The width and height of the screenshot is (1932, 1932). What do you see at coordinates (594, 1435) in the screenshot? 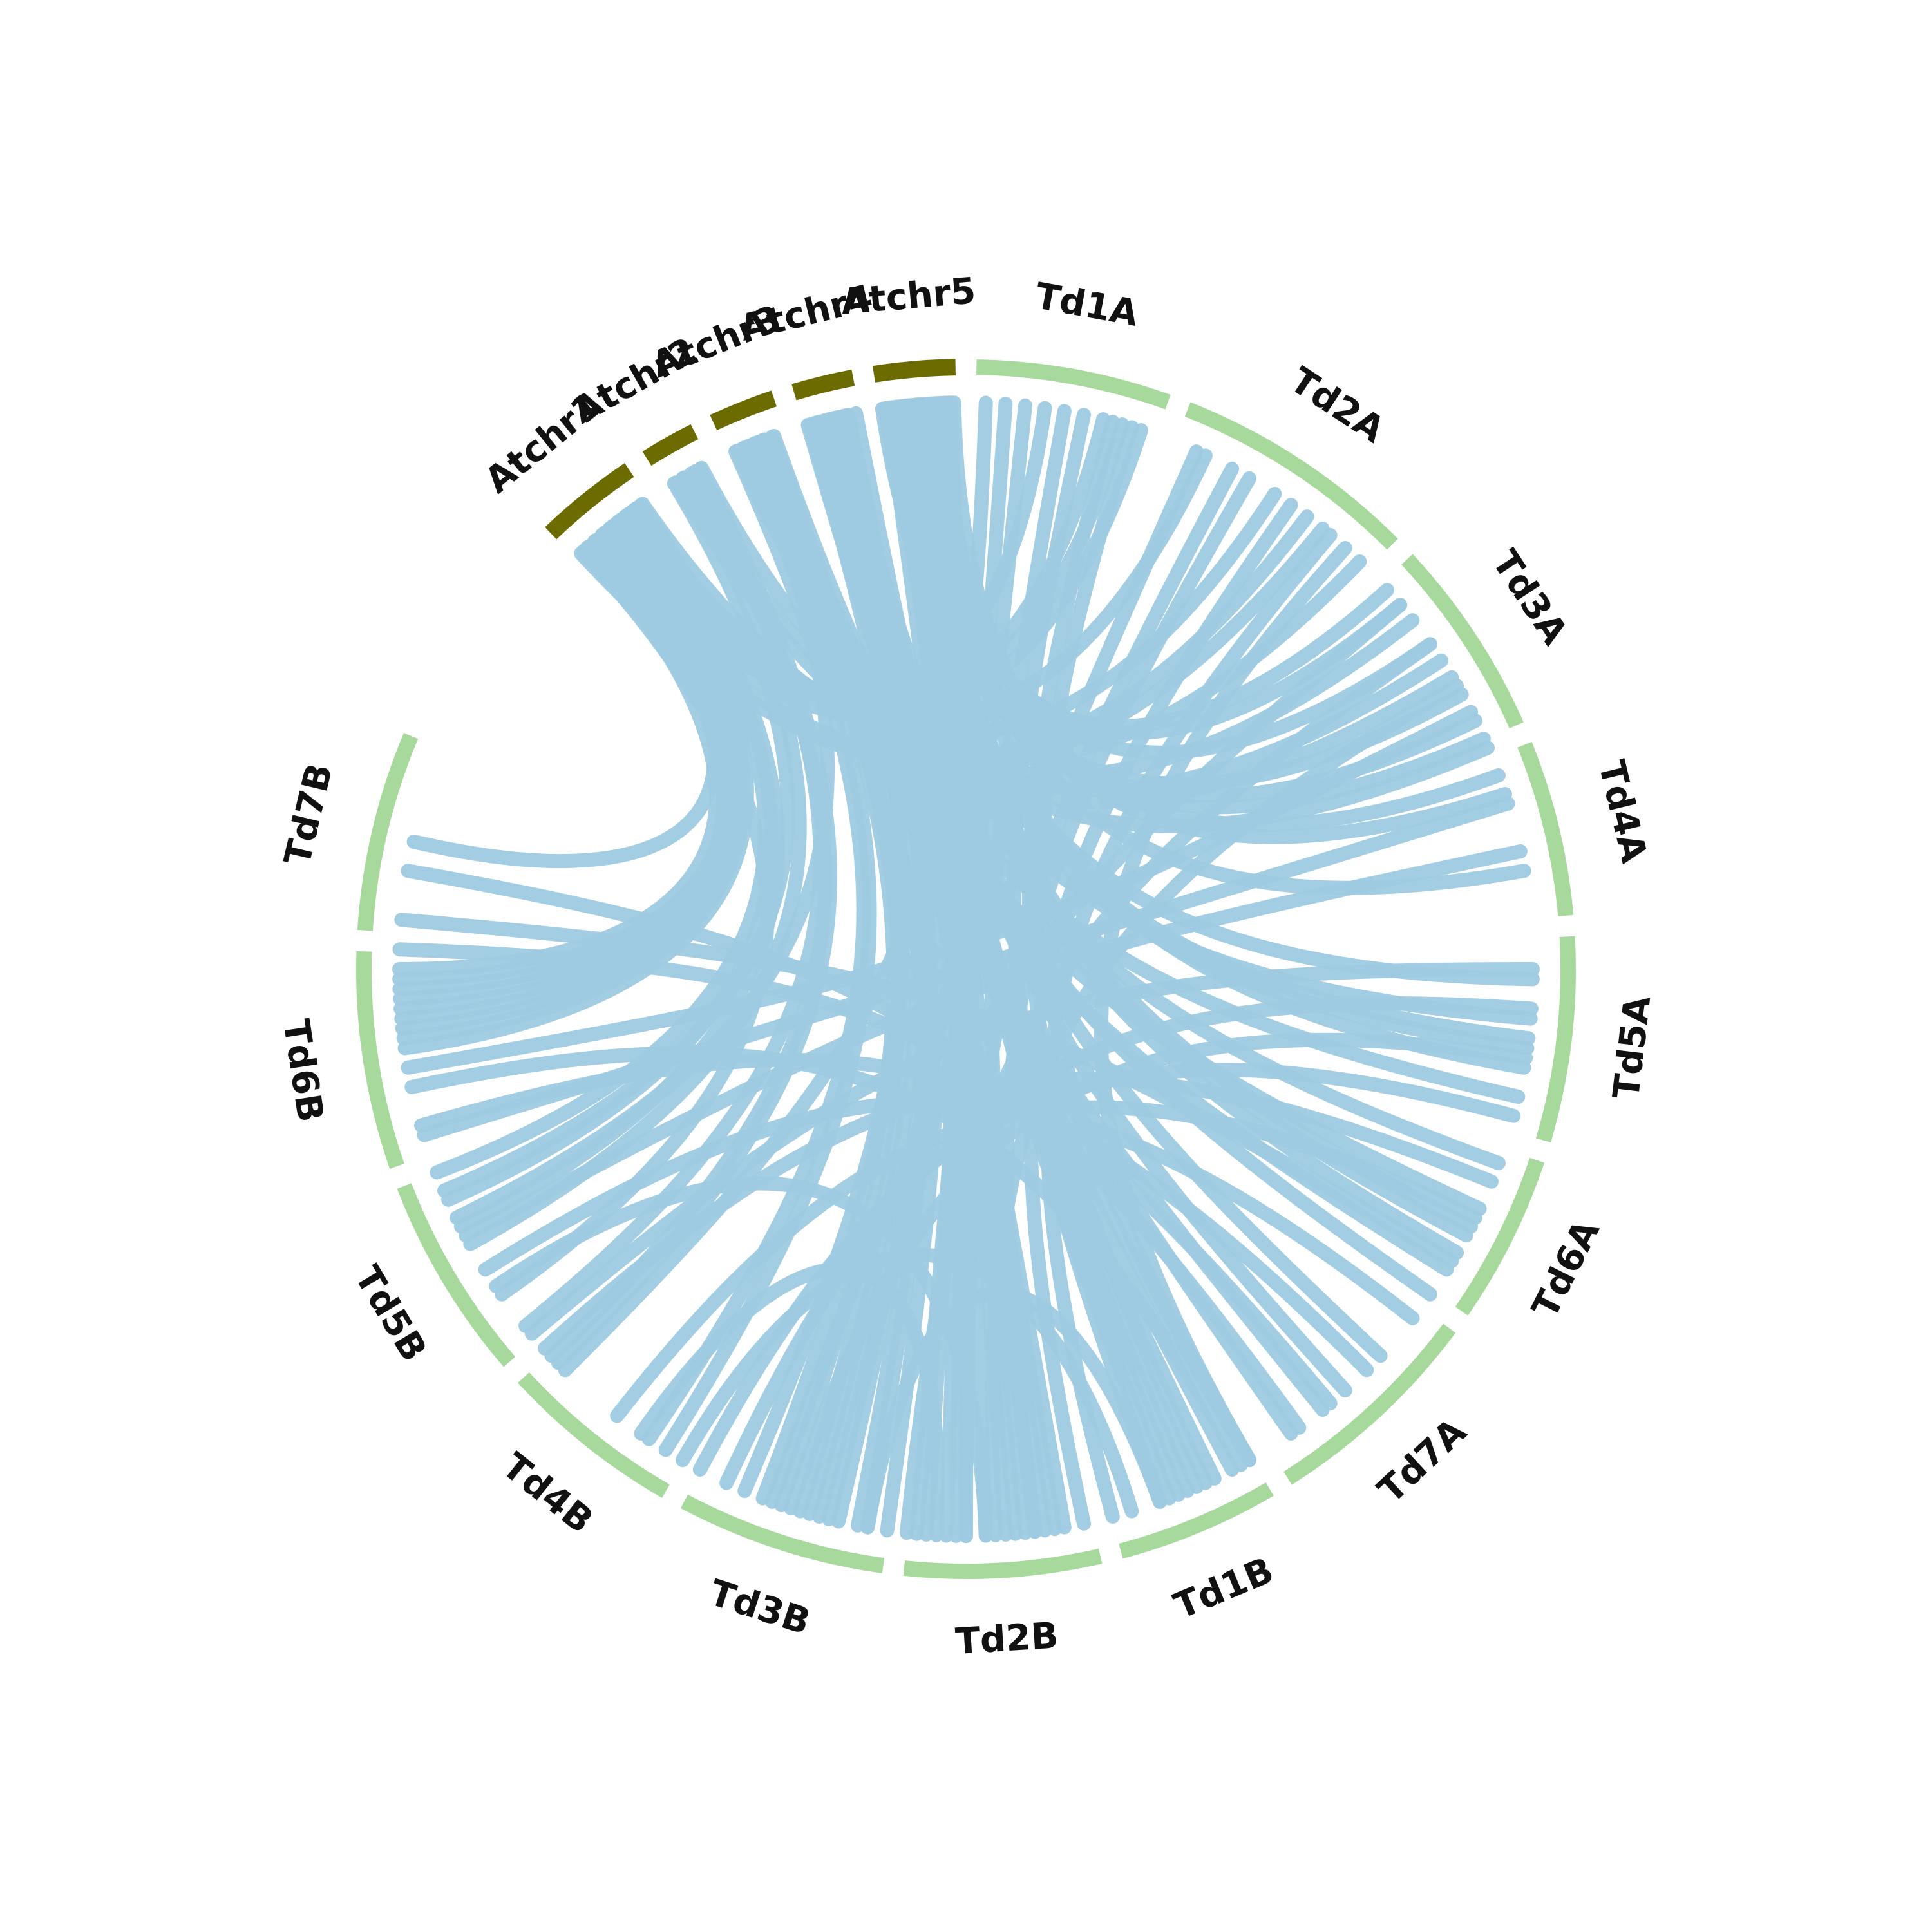
I see `segment-td4b` at bounding box center [594, 1435].